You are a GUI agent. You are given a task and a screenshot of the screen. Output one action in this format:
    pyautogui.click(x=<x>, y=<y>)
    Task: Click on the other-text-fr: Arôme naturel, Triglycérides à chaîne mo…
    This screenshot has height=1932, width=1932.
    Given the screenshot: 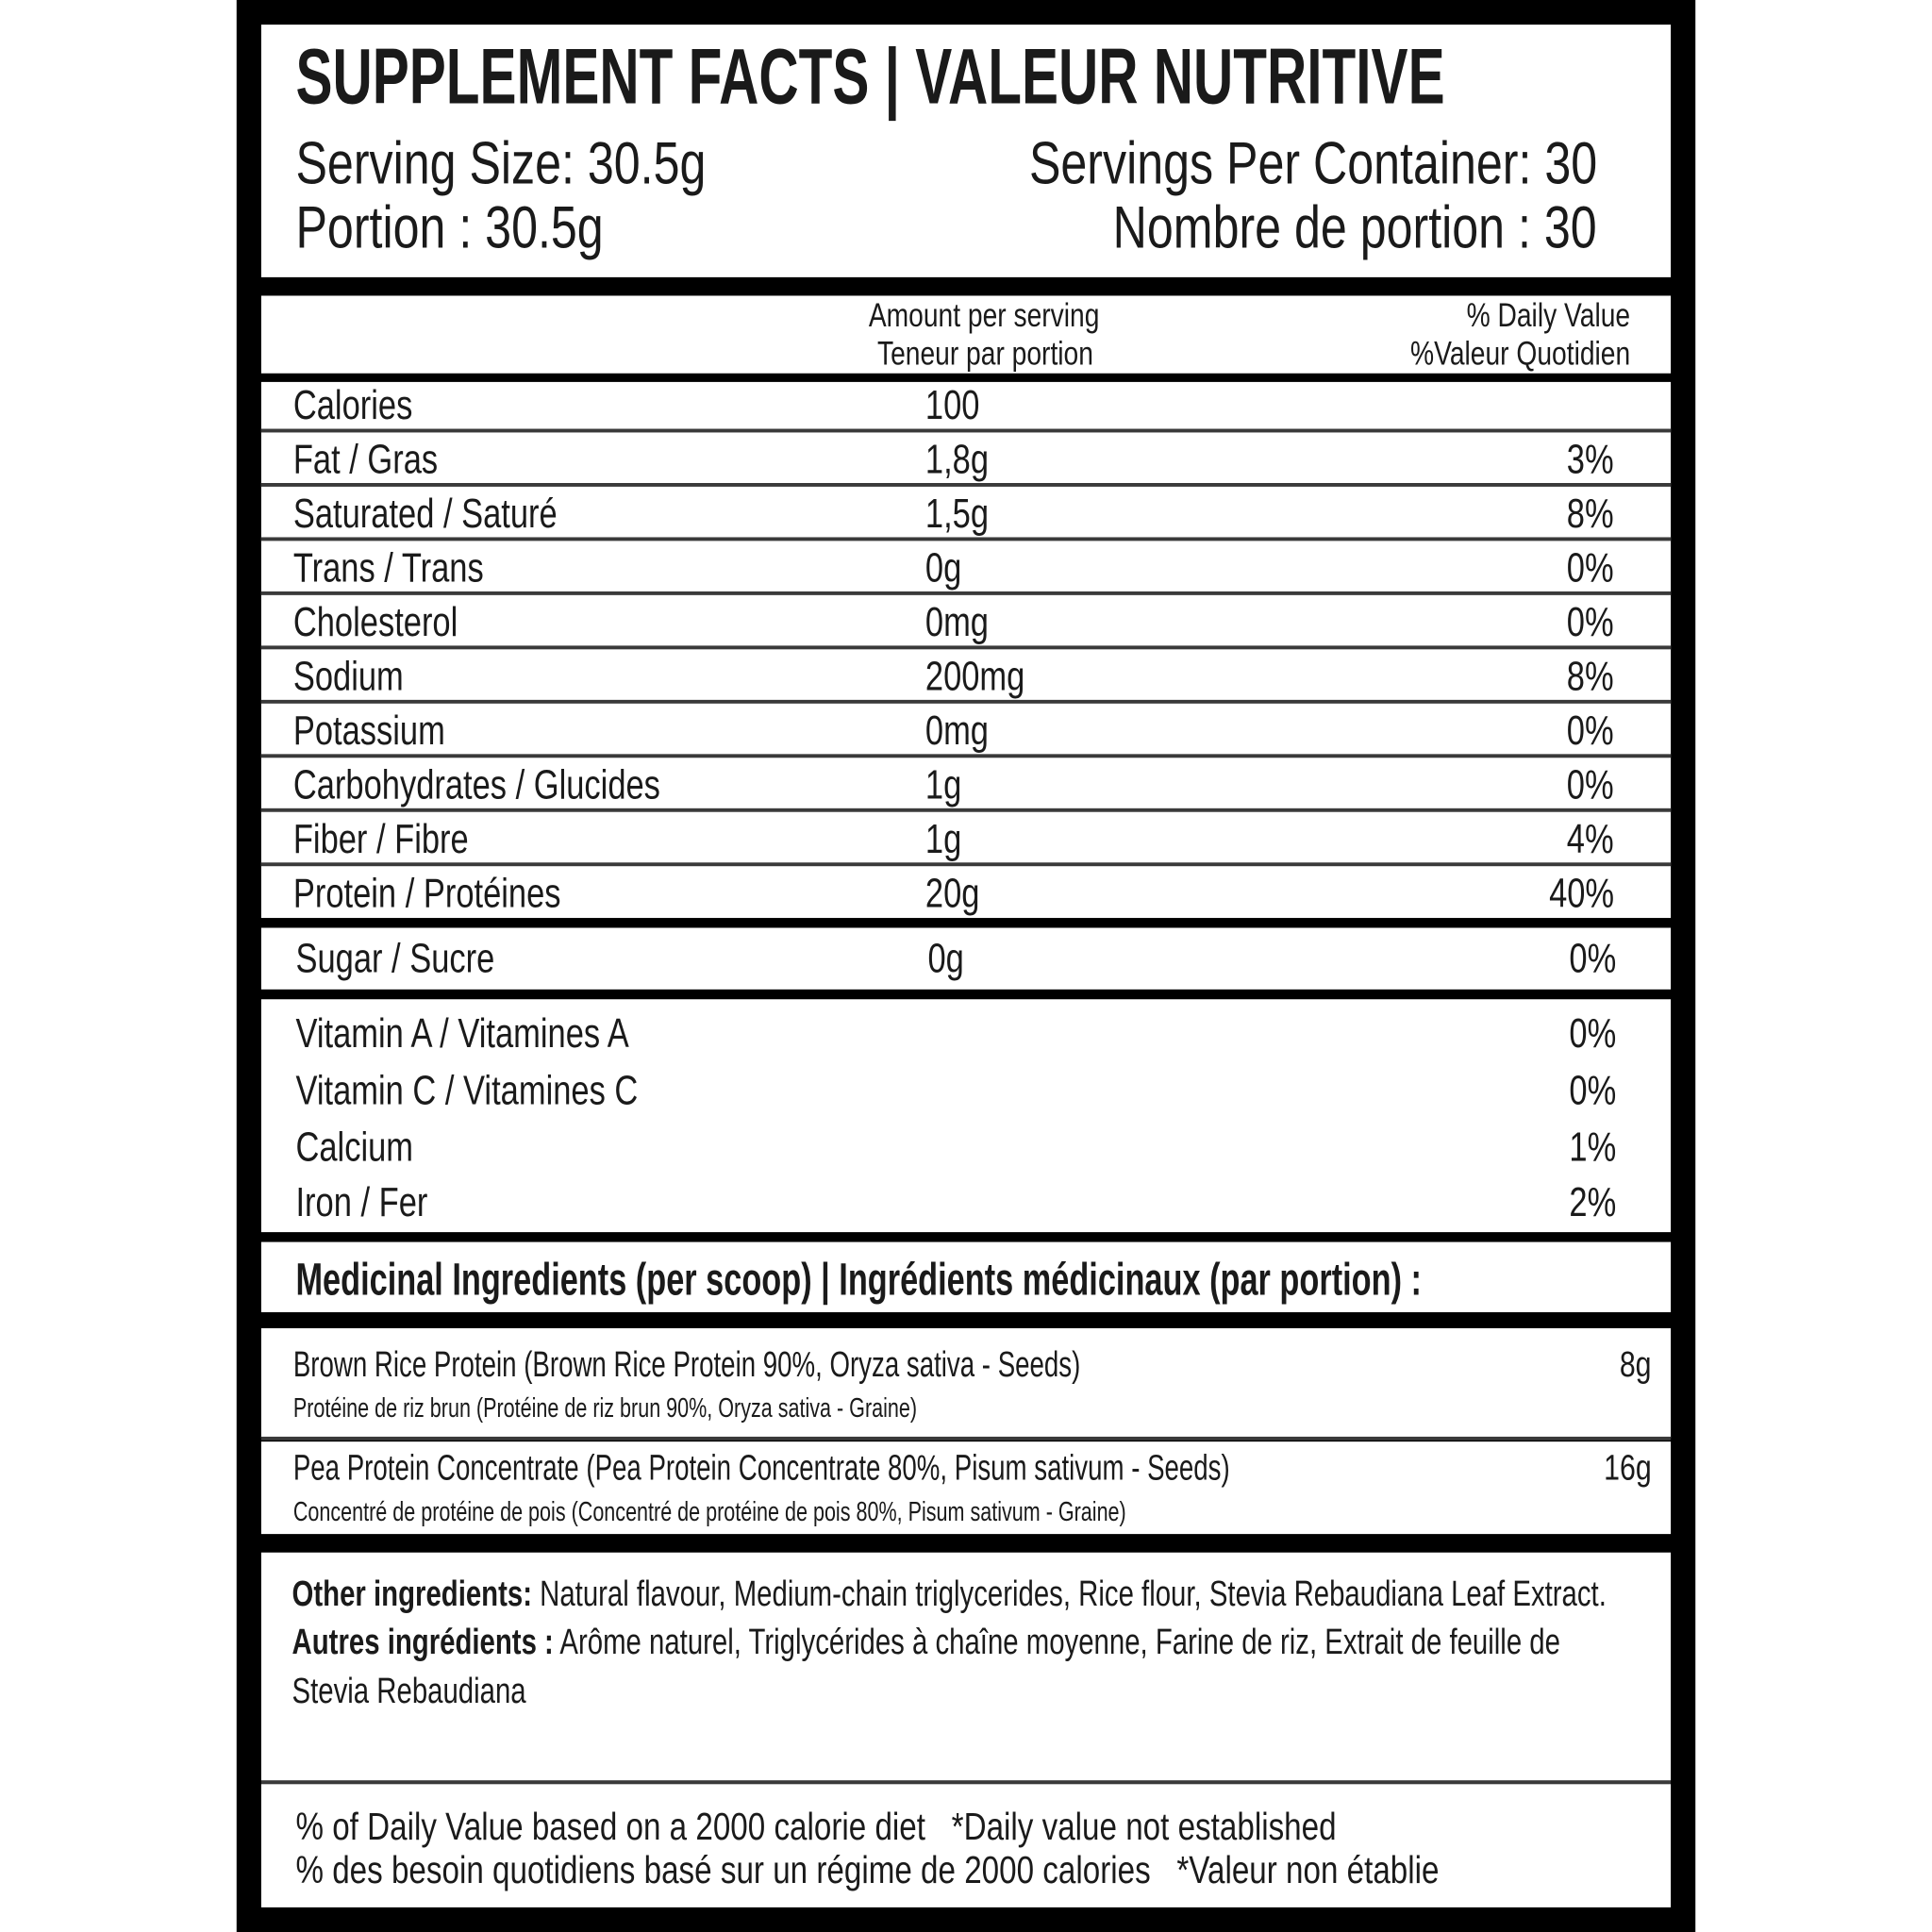 What is the action you would take?
    pyautogui.click(x=926, y=1667)
    